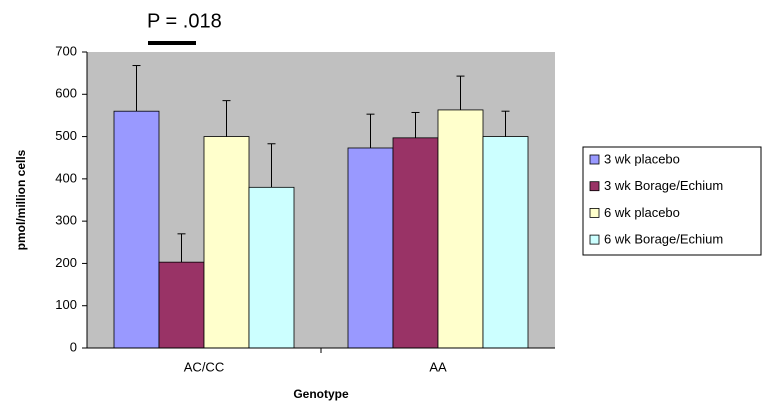  I want to click on legend-box, so click(672, 201).